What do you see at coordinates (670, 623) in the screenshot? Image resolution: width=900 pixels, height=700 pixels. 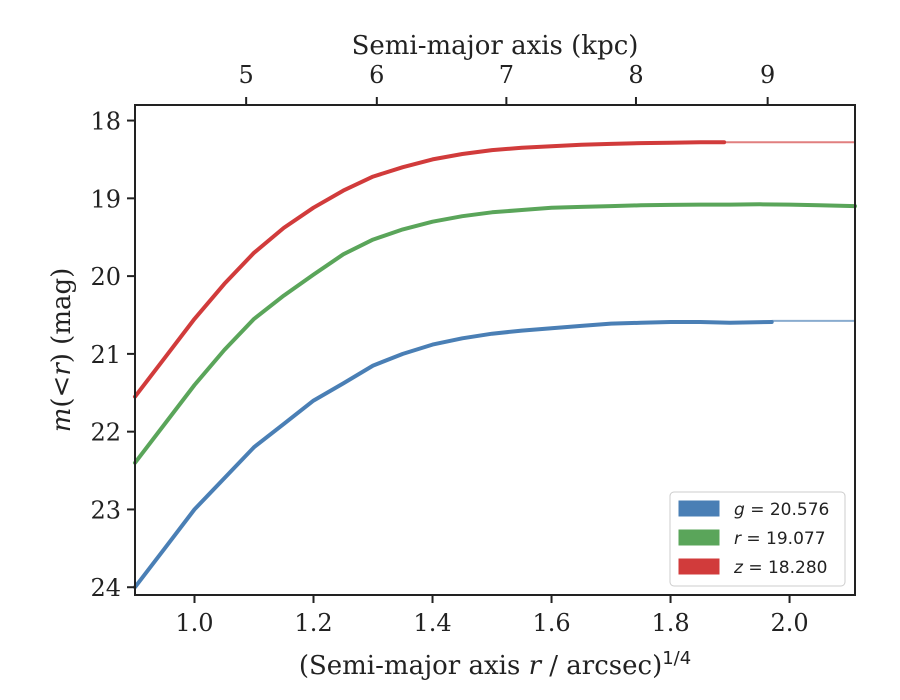 I see `x-tick-label: 1.8` at bounding box center [670, 623].